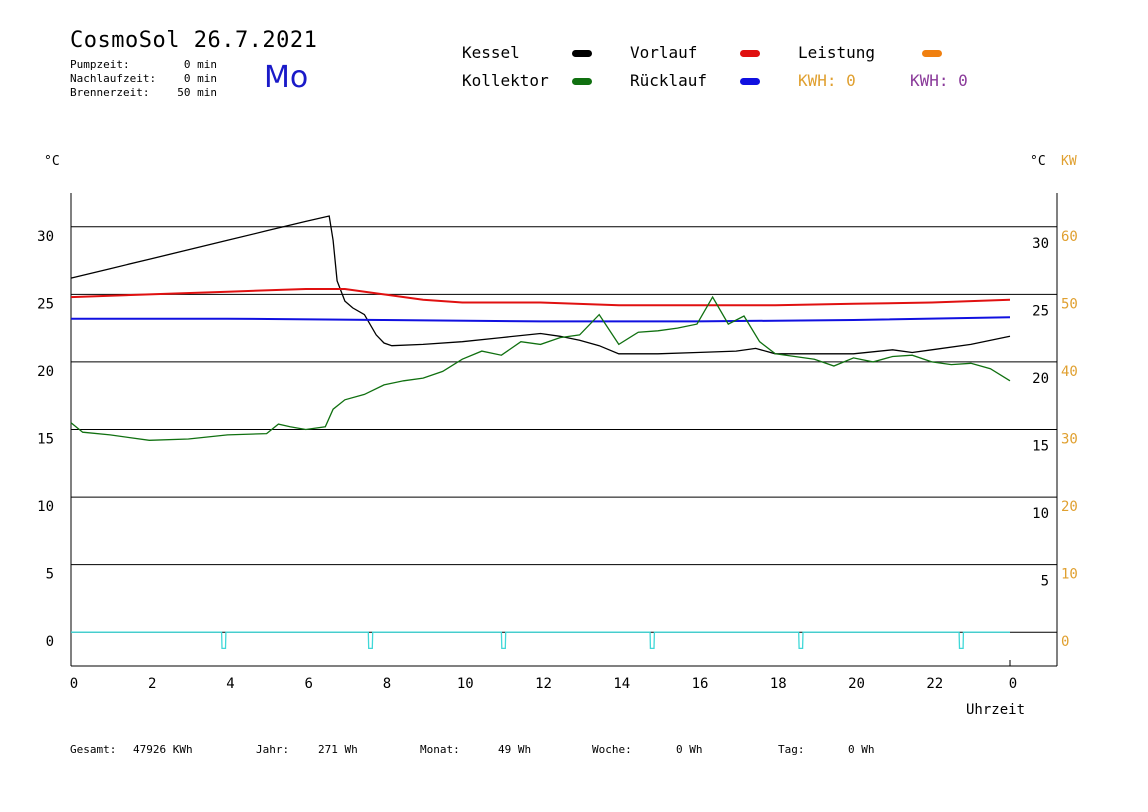 Image resolution: width=1148 pixels, height=812 pixels. Describe the element at coordinates (163, 749) in the screenshot. I see `footer-gesamt-value: 47926 KWh` at that location.